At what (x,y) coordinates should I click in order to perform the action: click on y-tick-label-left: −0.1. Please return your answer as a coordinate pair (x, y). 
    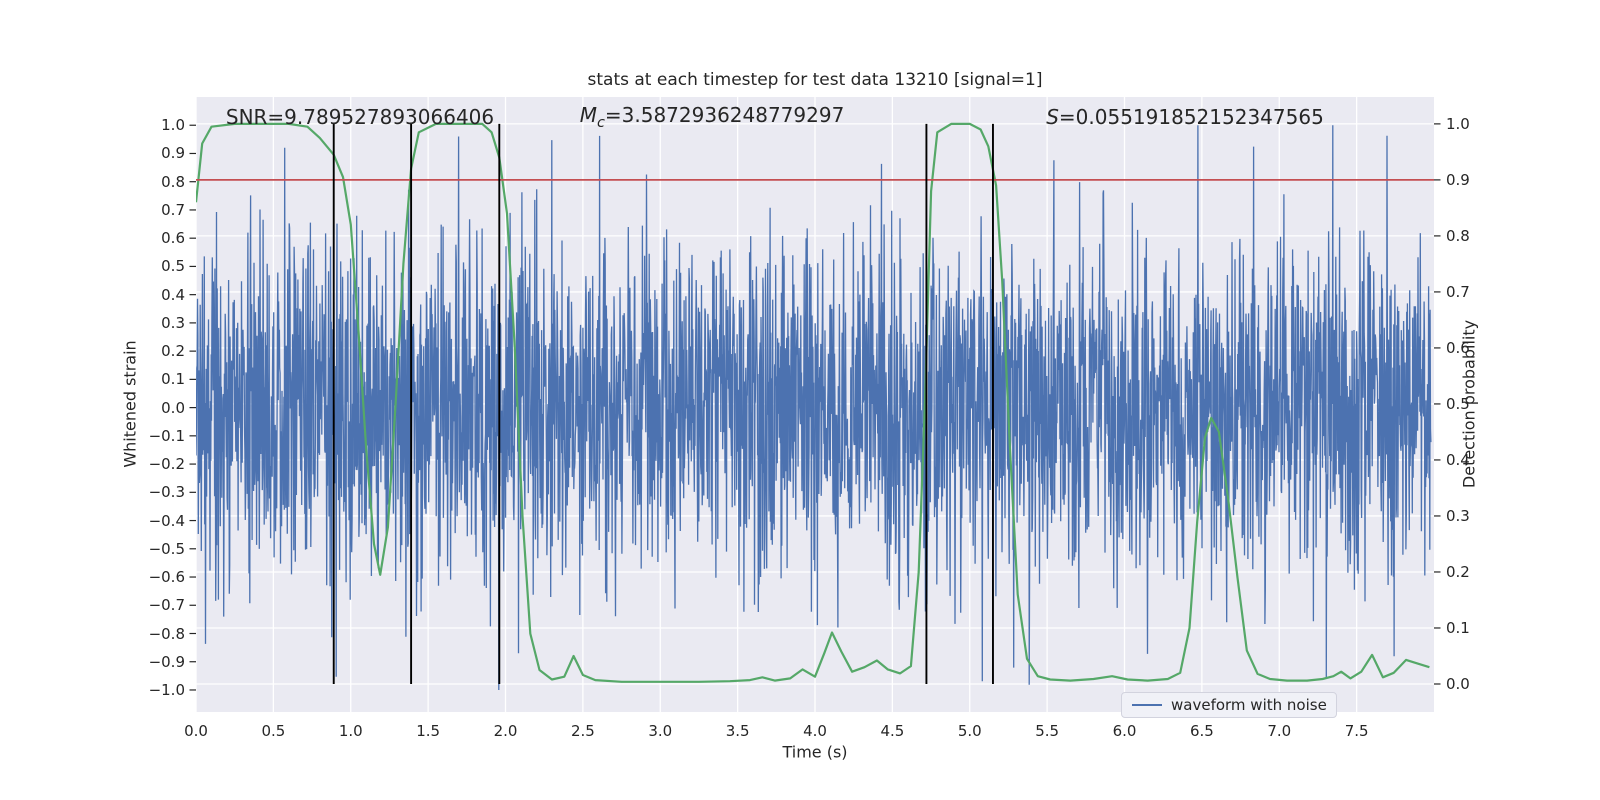
    Looking at the image, I should click on (166, 435).